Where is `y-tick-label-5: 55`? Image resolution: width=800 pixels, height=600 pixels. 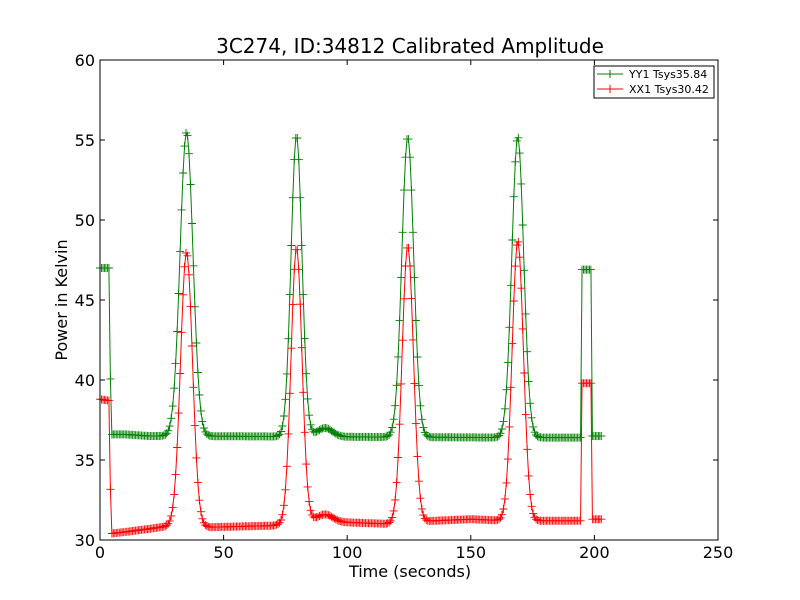 y-tick-label-5: 55 is located at coordinates (85, 140).